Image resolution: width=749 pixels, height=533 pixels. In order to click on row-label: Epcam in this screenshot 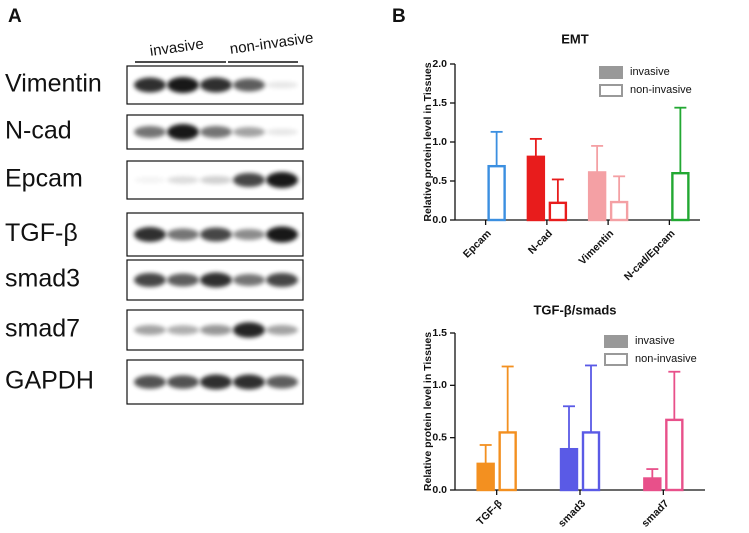, I will do `click(44, 179)`.